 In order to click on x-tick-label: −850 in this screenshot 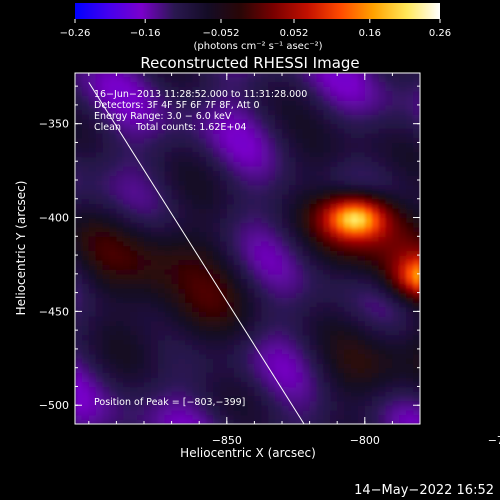, I will do `click(227, 440)`.